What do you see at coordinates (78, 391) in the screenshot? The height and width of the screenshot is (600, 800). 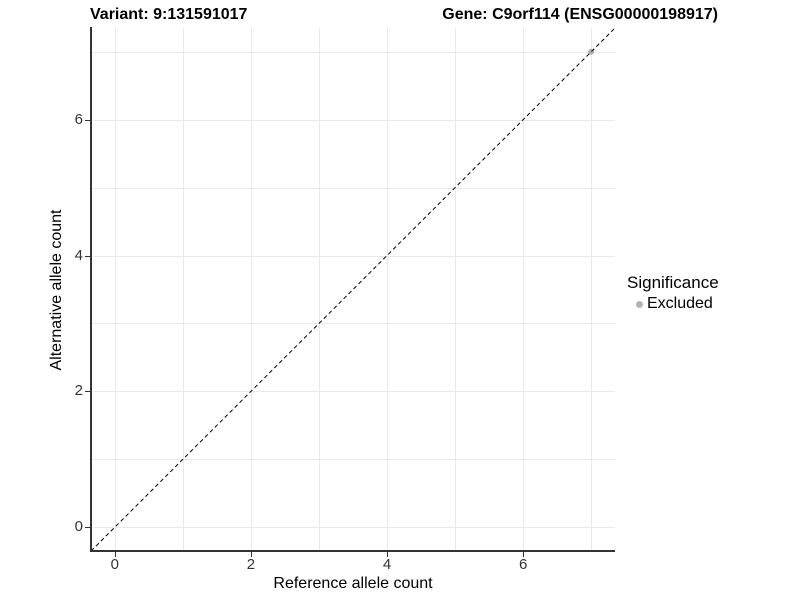 I see `y-tick-label: 2` at bounding box center [78, 391].